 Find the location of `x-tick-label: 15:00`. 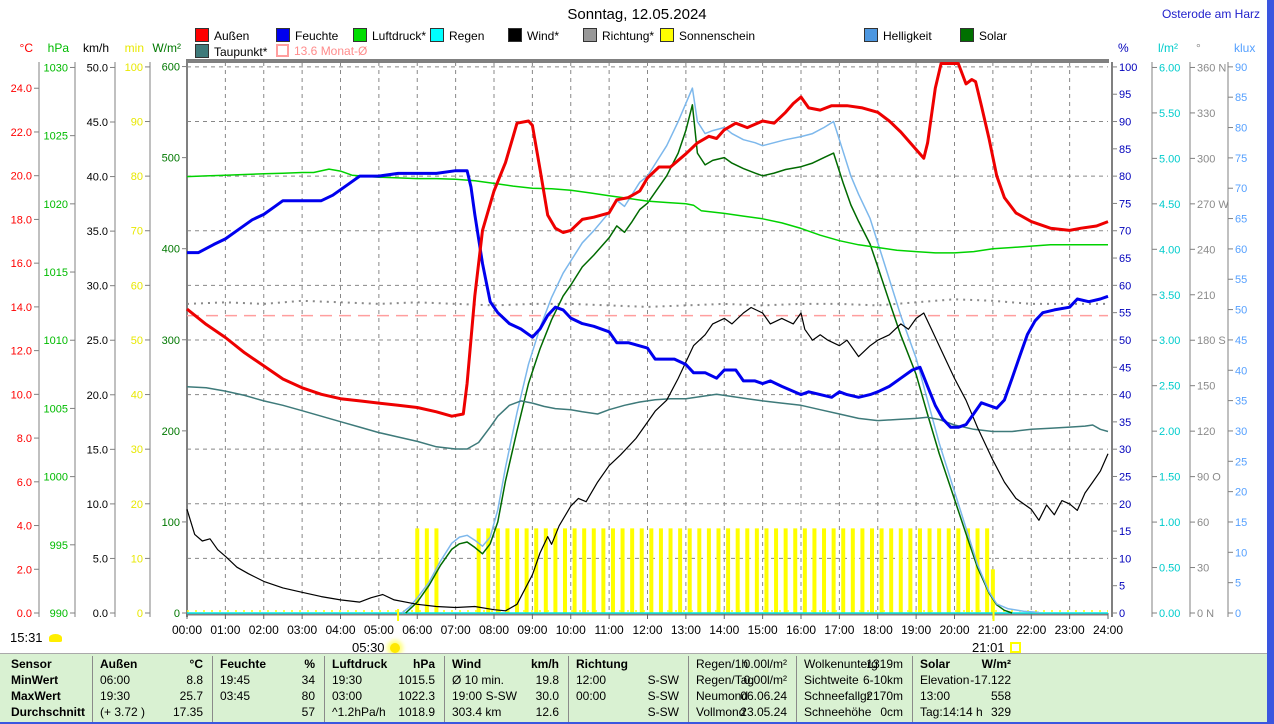

x-tick-label: 15:00 is located at coordinates (763, 630).